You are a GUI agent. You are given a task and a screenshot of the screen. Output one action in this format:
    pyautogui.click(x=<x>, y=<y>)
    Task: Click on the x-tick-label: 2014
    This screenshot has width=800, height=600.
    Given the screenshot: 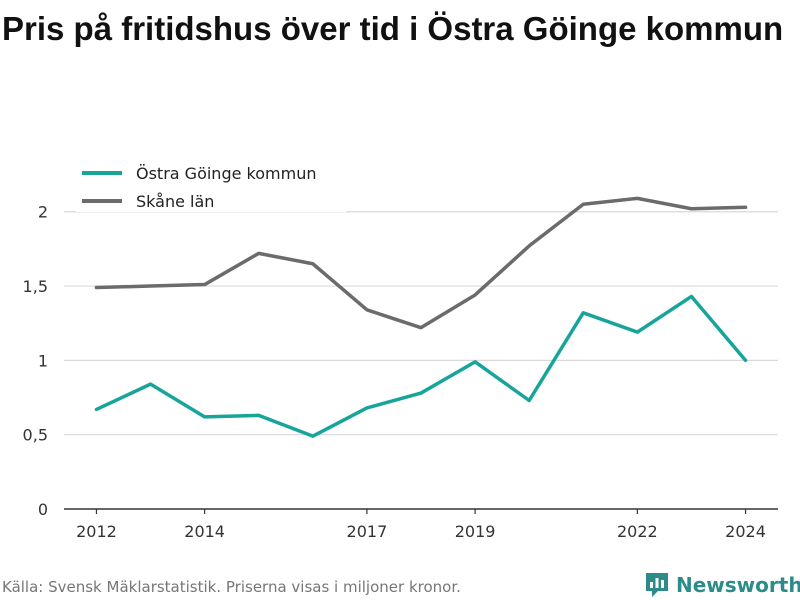 What is the action you would take?
    pyautogui.click(x=204, y=531)
    